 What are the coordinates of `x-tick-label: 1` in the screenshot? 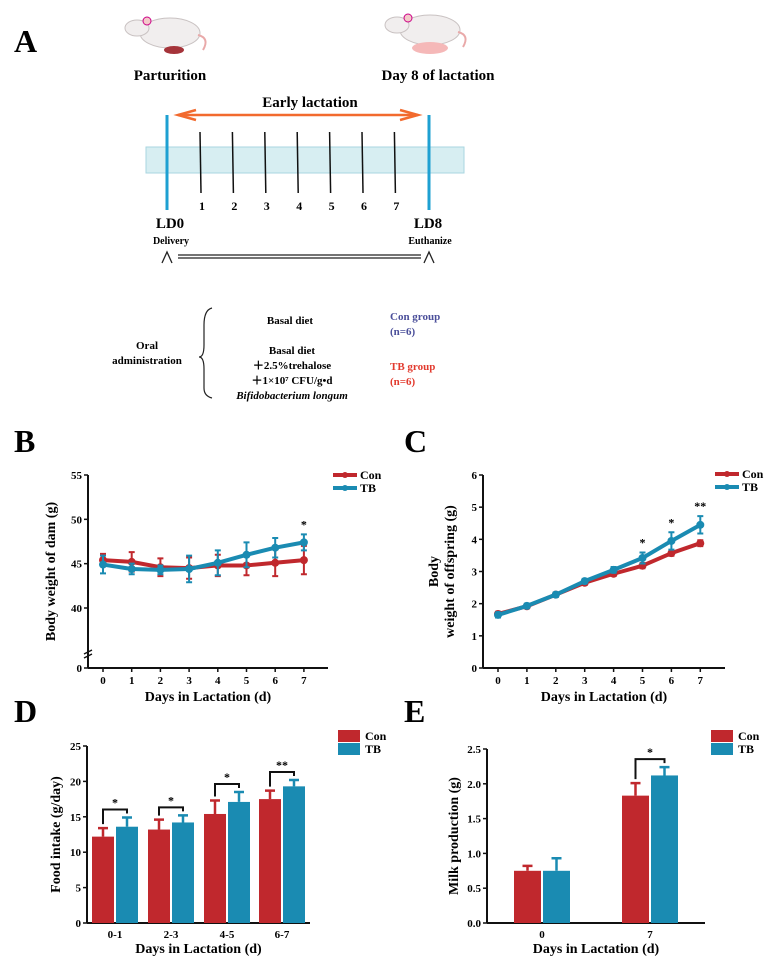 It's located at (527, 681).